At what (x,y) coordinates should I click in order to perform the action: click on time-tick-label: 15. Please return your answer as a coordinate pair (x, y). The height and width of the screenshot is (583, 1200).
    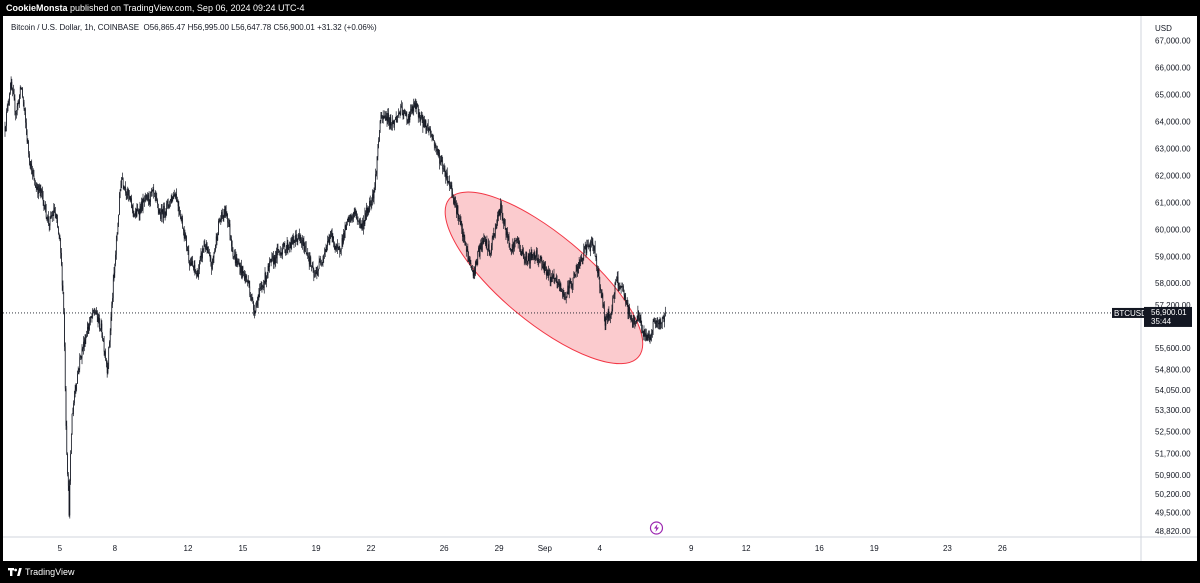
    Looking at the image, I should click on (242, 548).